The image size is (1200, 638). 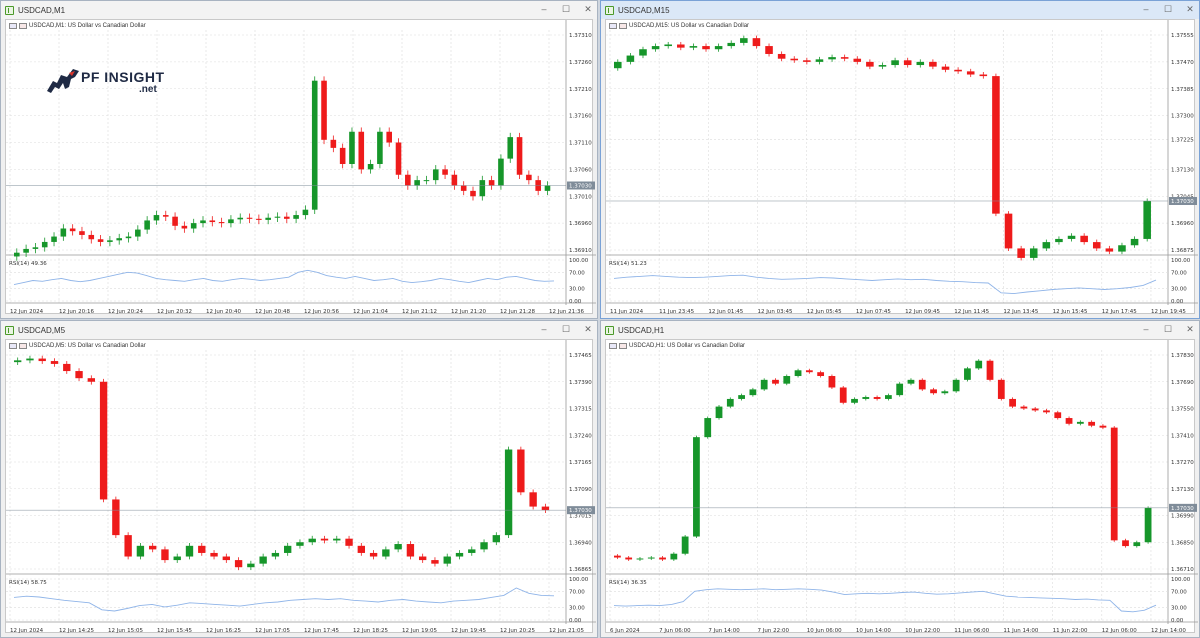 I want to click on time-axis-label: 12 Jun 21:04, so click(x=370, y=312).